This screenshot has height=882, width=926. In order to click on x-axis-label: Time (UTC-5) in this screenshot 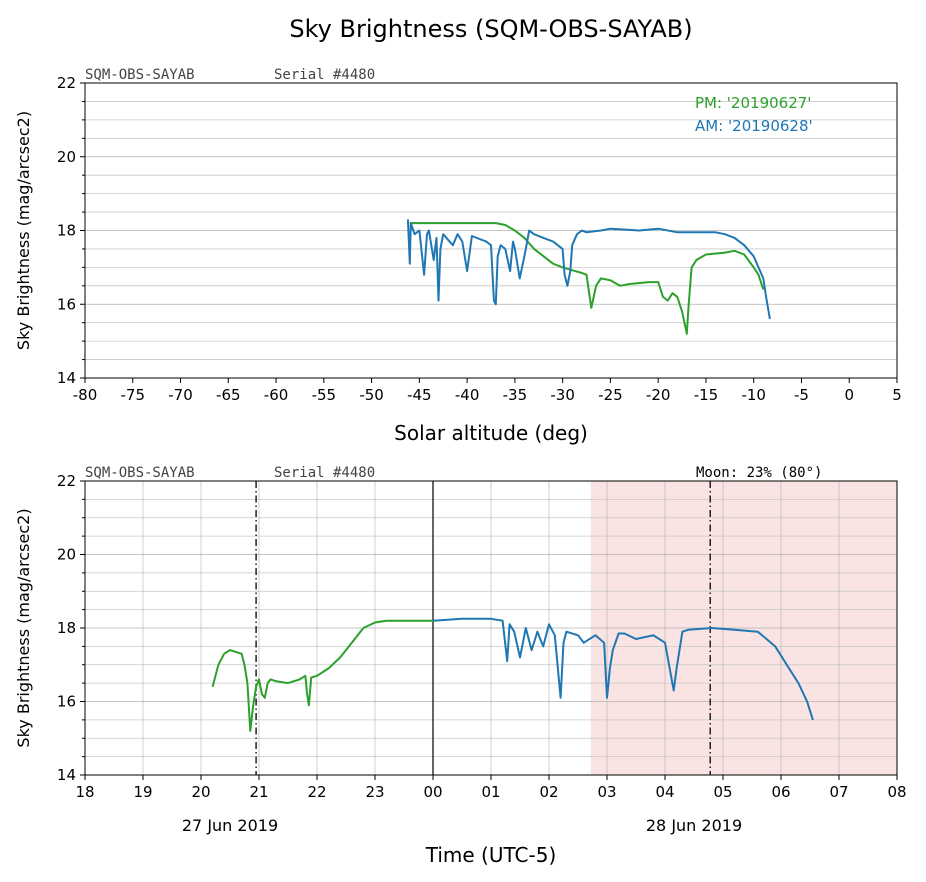, I will do `click(491, 855)`.